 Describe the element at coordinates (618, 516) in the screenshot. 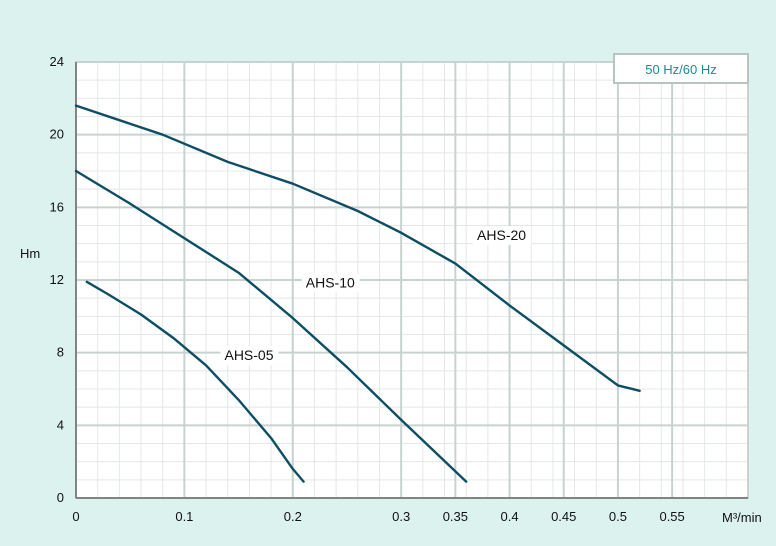

I see `x-tick-label: 0.5` at that location.